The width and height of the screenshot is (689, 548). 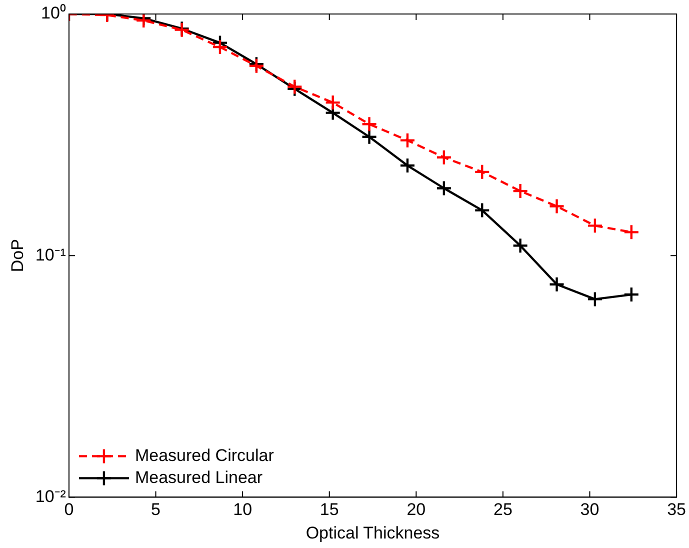 What do you see at coordinates (502, 510) in the screenshot?
I see `x-tick-label: 25` at bounding box center [502, 510].